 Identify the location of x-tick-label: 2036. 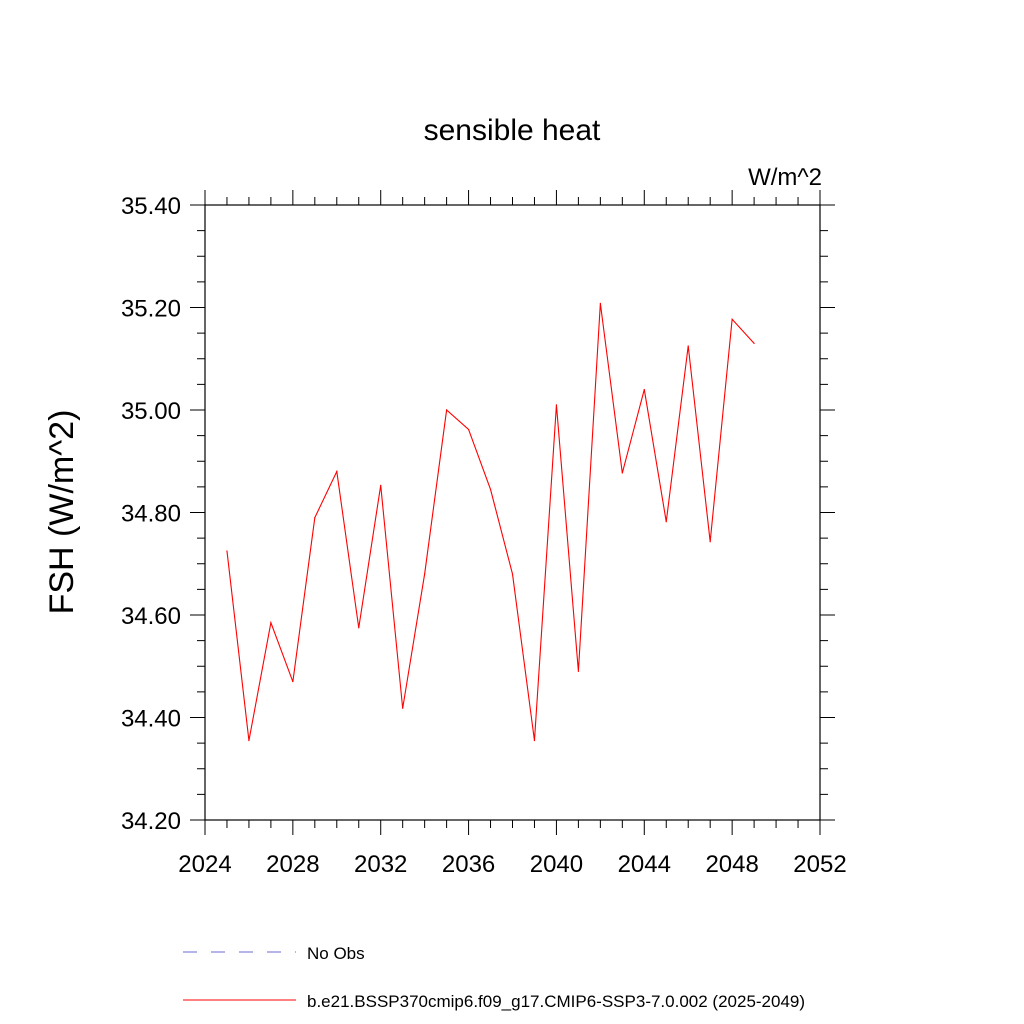
(468, 864).